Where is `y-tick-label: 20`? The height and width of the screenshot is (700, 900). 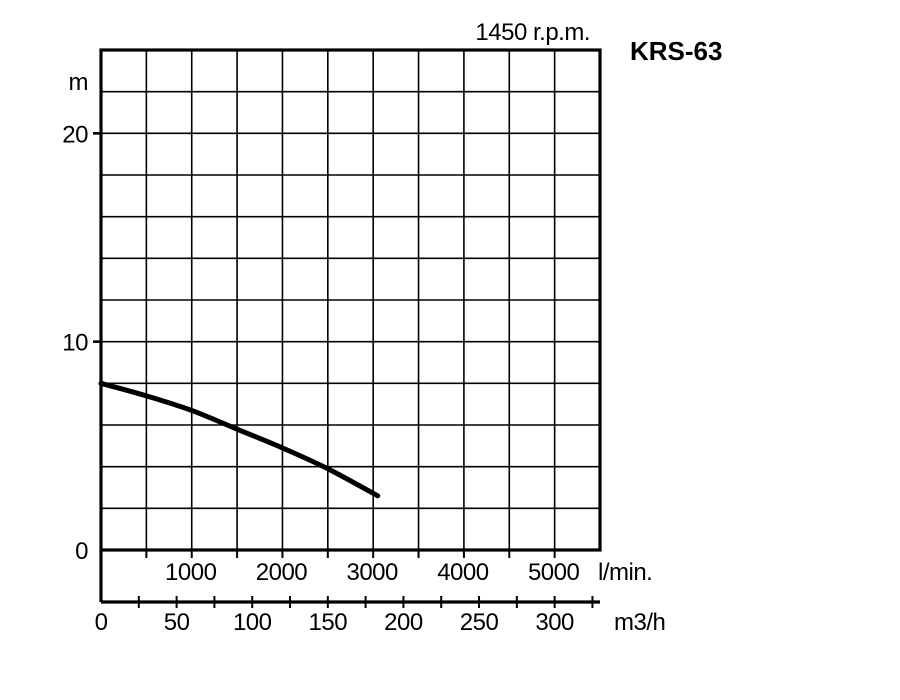 y-tick-label: 20 is located at coordinates (75, 134).